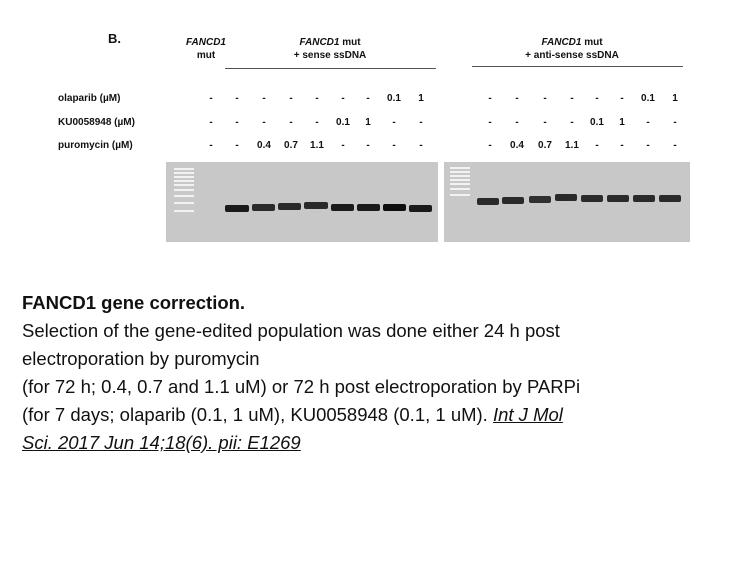  I want to click on citation-link: Sci. 2017 Jun 14;18(6). pii: E1269, so click(161, 442).